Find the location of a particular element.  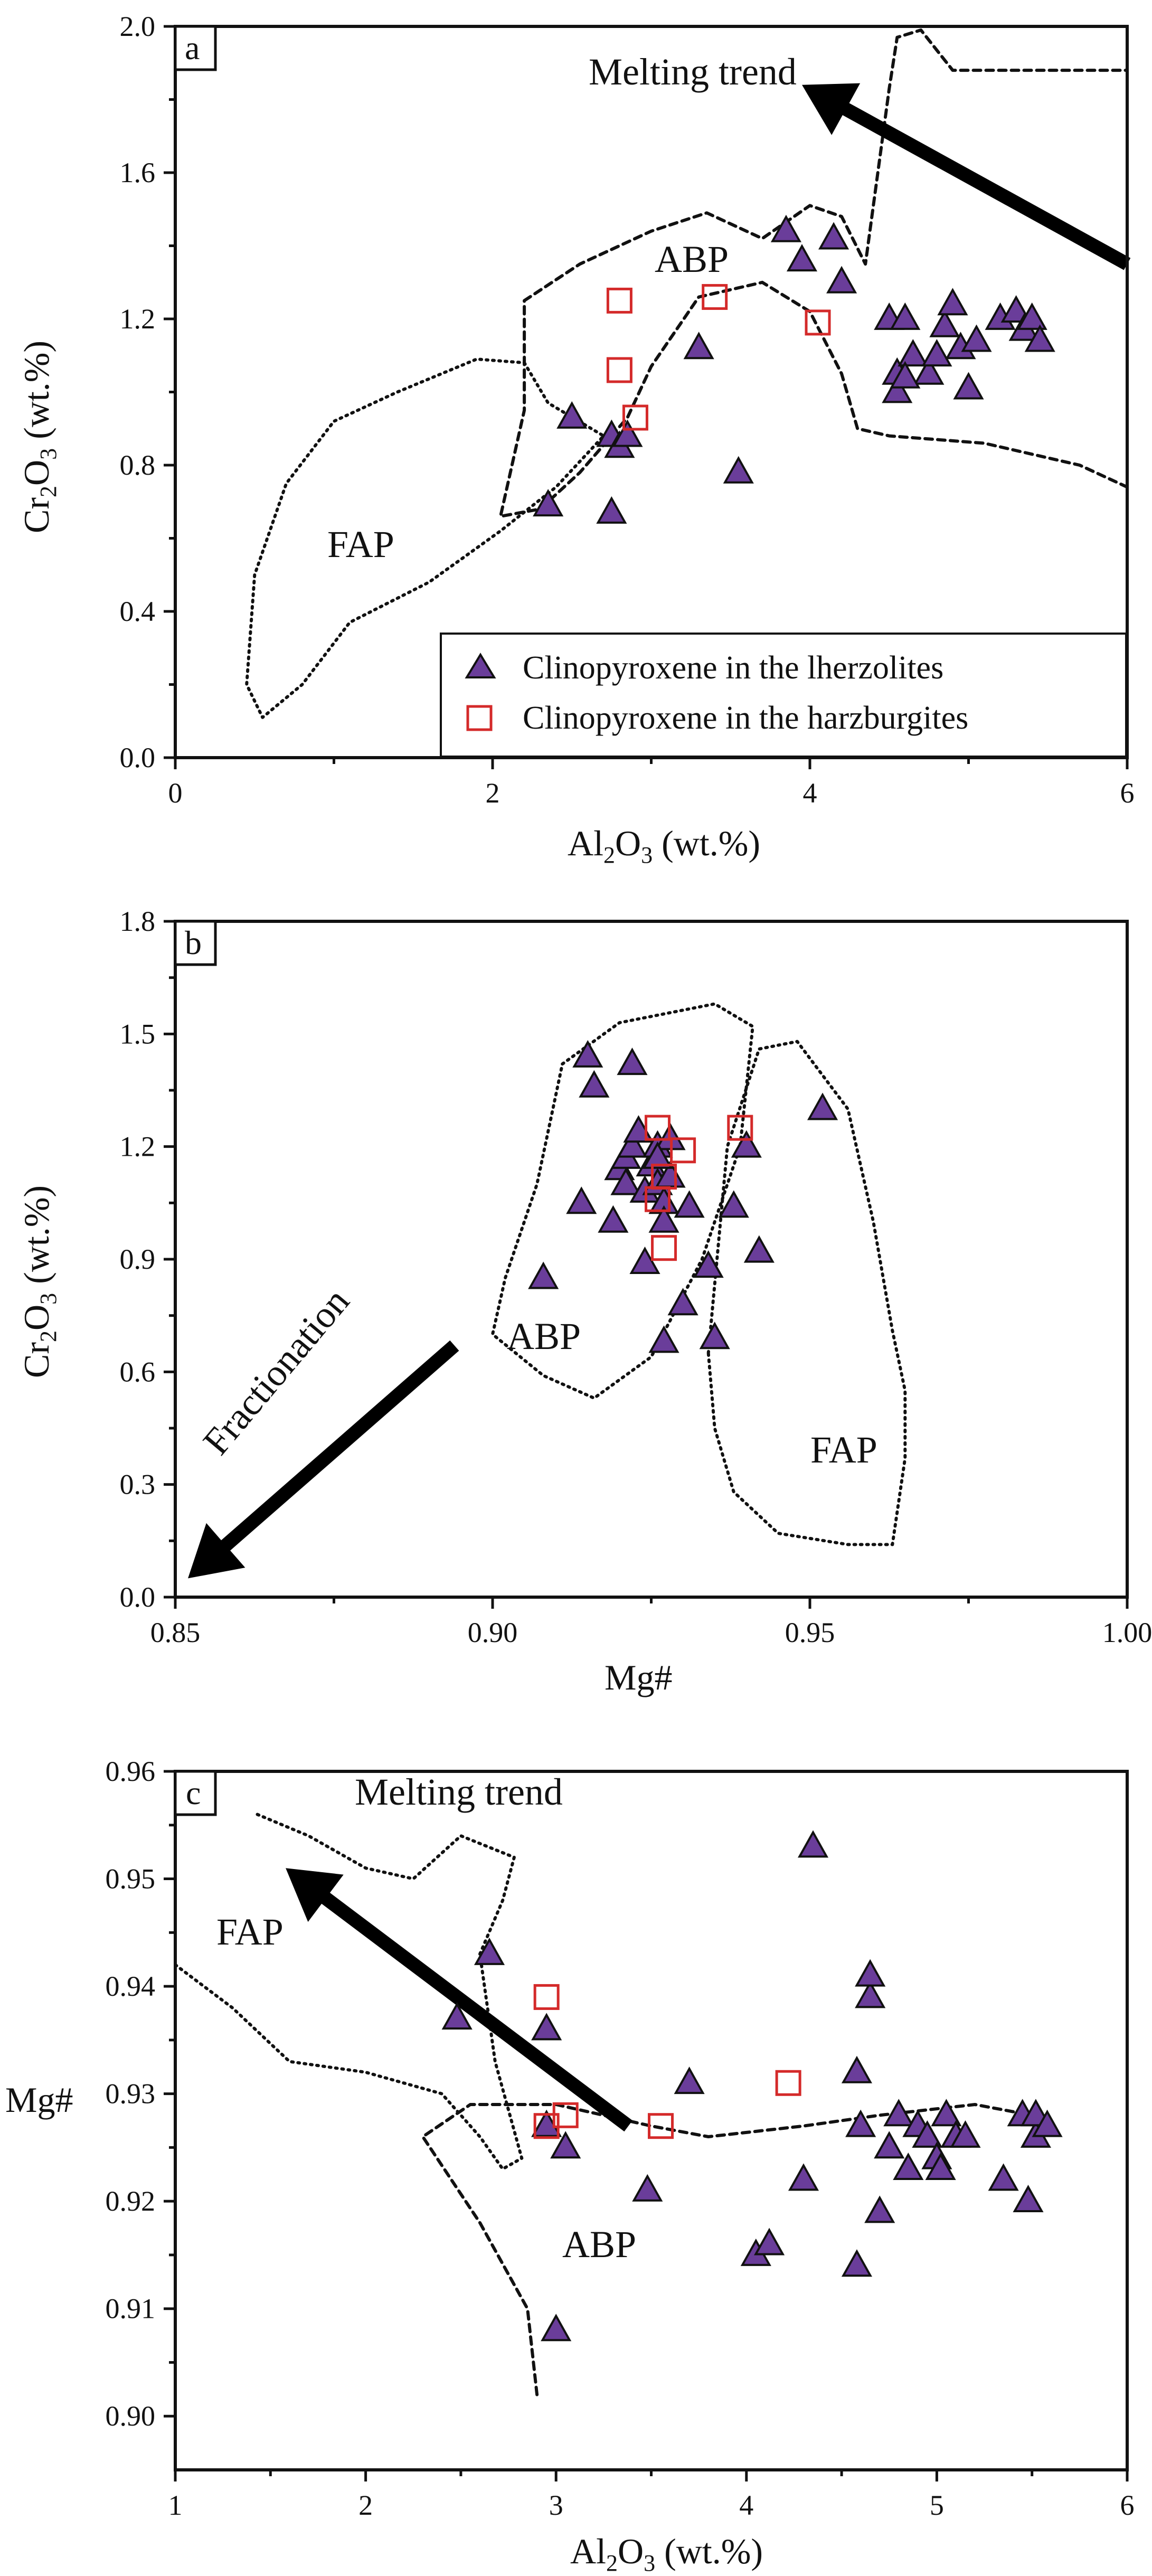

x-tick-label: 3 is located at coordinates (556, 2505).